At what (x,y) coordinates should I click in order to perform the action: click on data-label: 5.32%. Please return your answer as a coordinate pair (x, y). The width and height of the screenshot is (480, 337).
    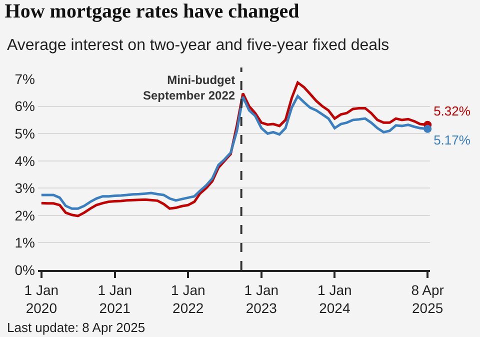
    Looking at the image, I should click on (452, 111).